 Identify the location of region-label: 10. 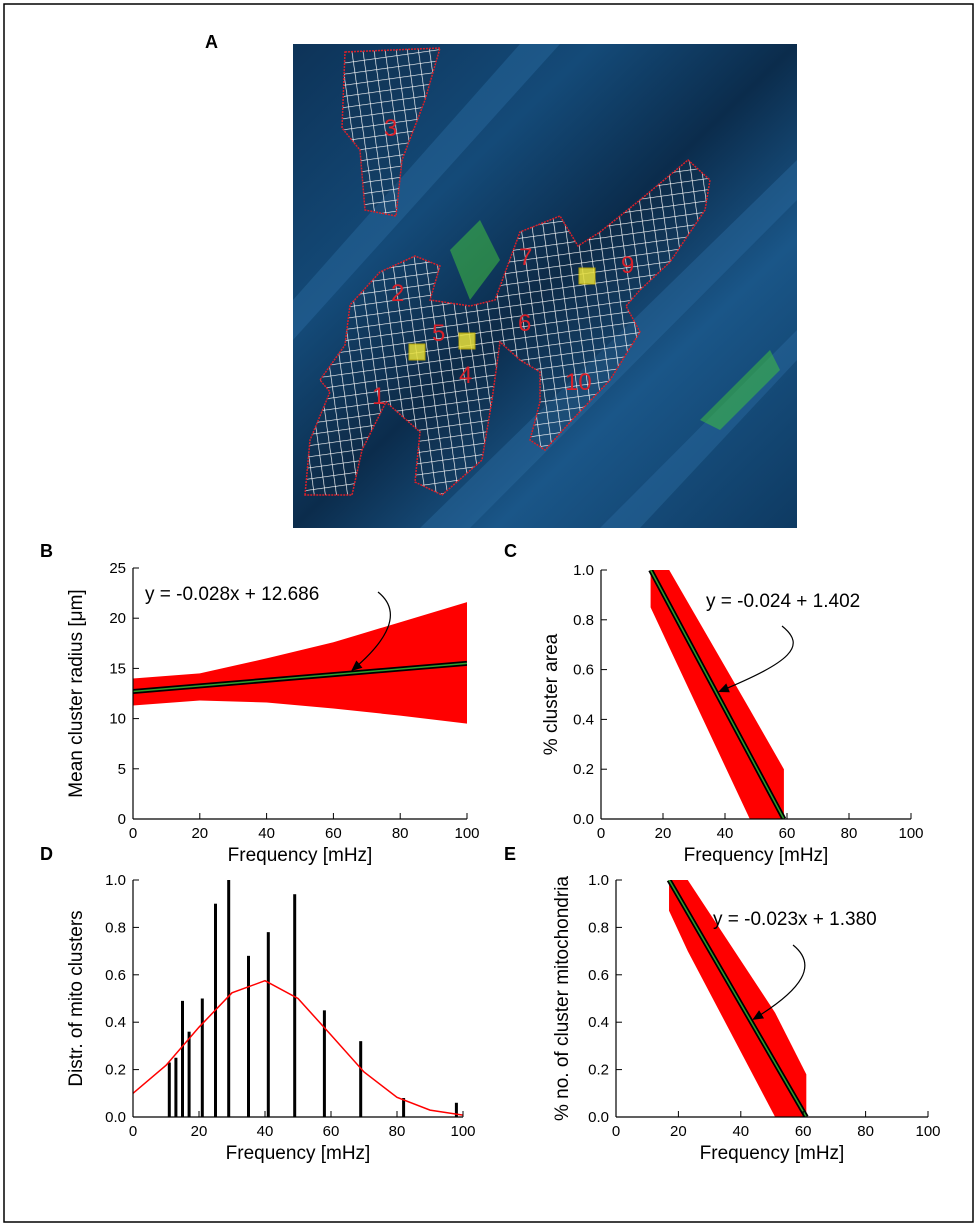
(578, 382).